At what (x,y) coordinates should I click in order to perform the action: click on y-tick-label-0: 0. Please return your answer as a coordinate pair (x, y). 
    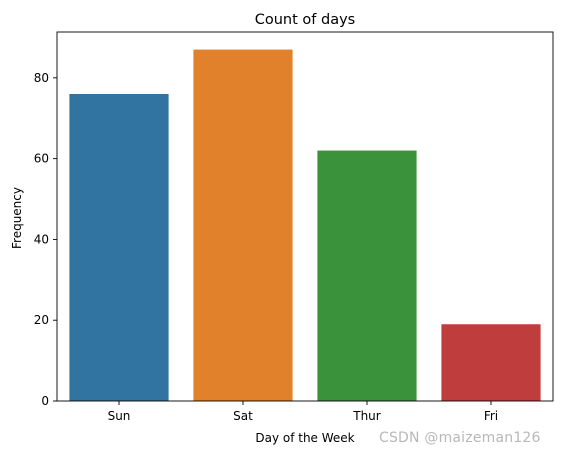
    Looking at the image, I should click on (45, 401).